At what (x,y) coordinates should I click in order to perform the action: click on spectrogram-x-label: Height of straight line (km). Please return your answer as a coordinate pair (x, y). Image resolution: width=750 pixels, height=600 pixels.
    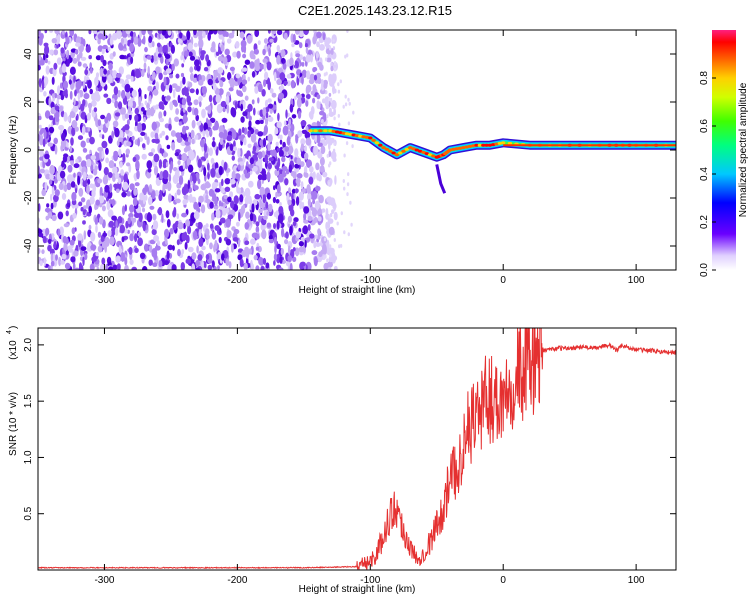
    Looking at the image, I should click on (357, 290).